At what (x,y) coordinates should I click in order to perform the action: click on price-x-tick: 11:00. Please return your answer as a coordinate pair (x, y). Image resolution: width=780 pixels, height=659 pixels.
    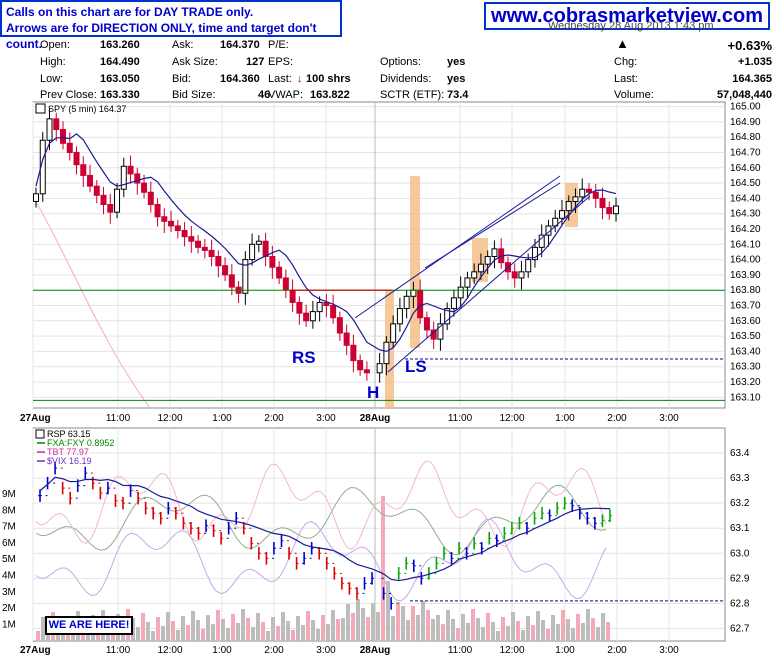
    Looking at the image, I should click on (118, 418).